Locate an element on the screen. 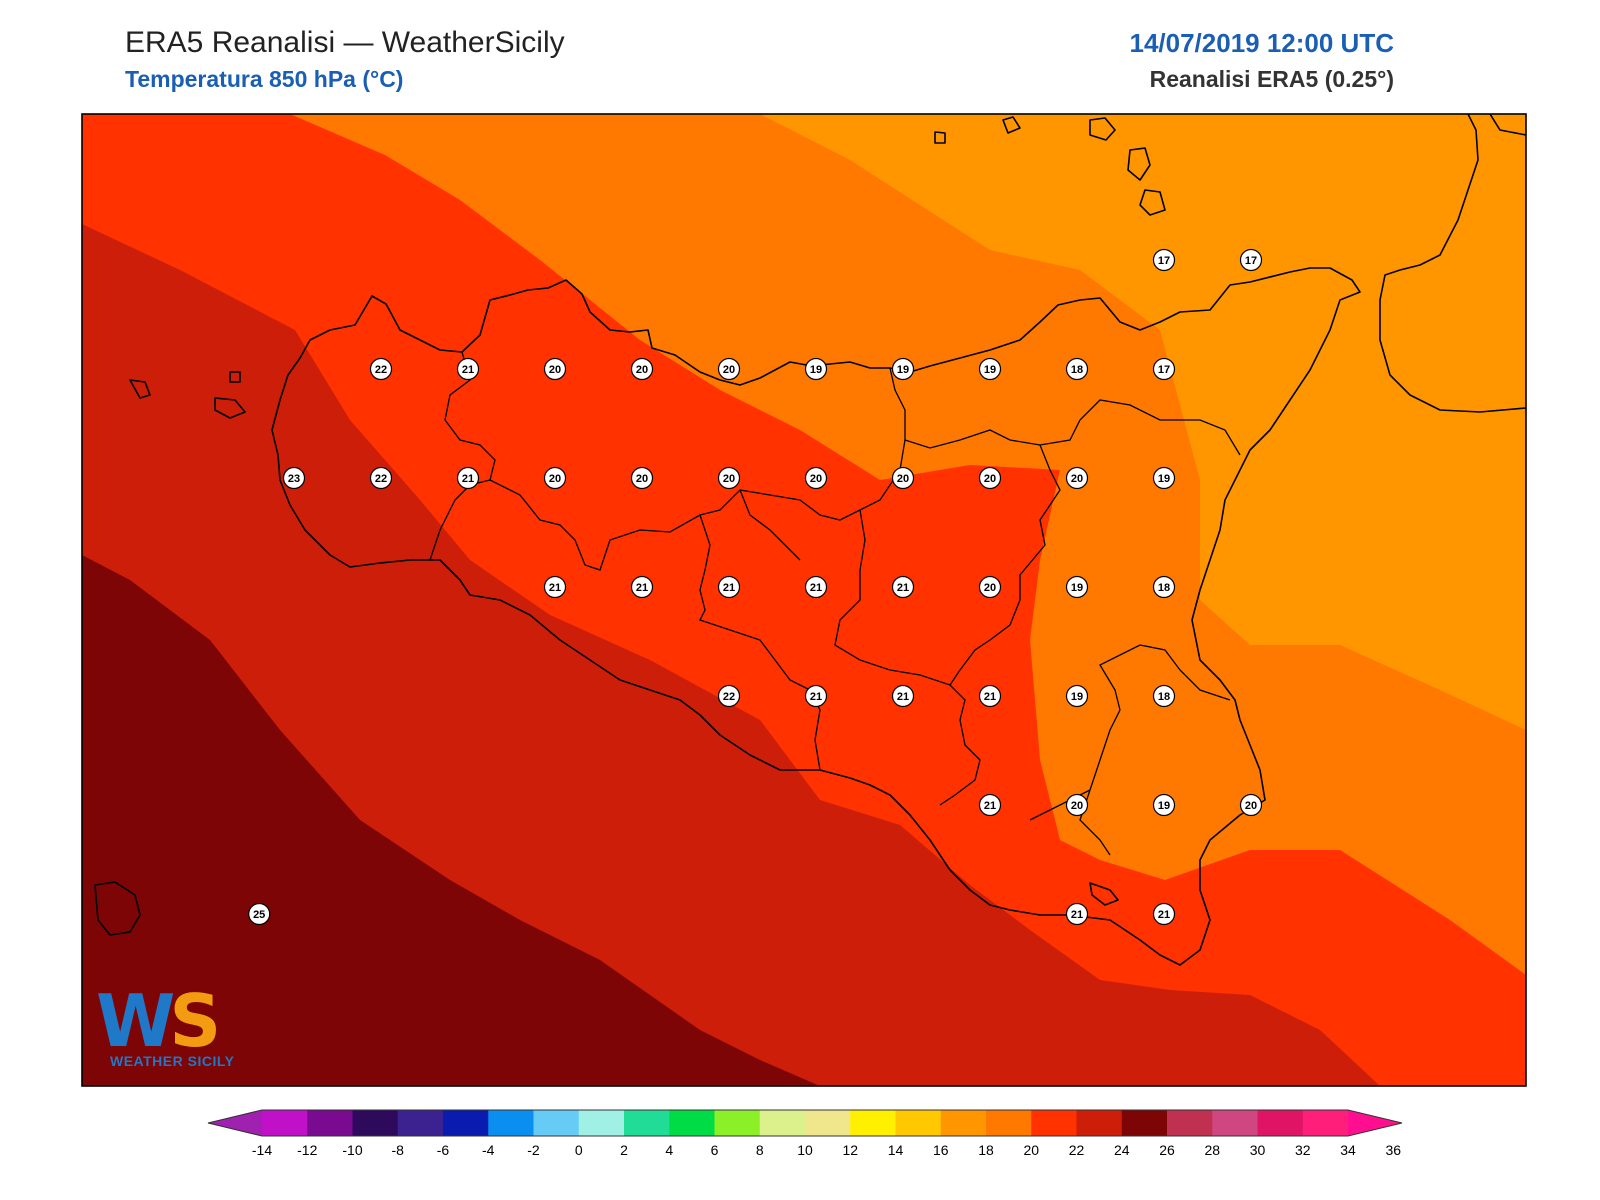 The image size is (1600, 1200). colorbar-tick-label: 28 is located at coordinates (1212, 1150).